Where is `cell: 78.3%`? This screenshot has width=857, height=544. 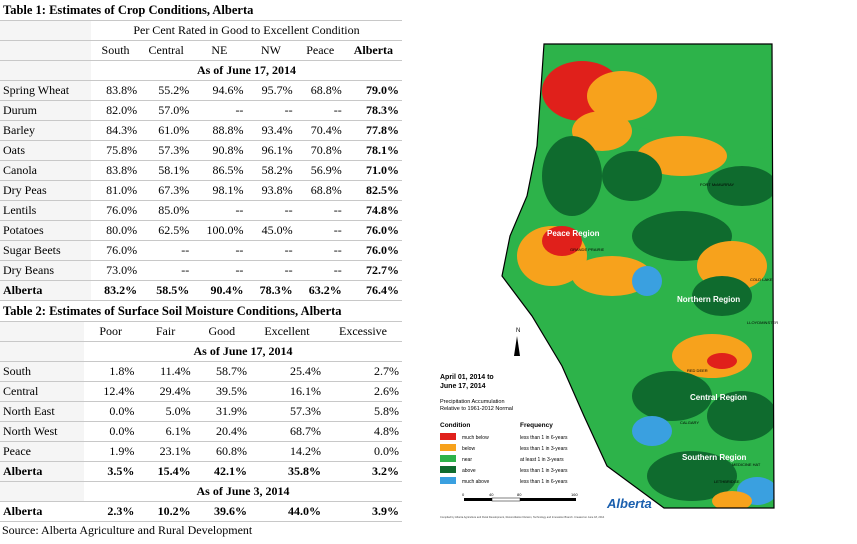 cell: 78.3% is located at coordinates (271, 290).